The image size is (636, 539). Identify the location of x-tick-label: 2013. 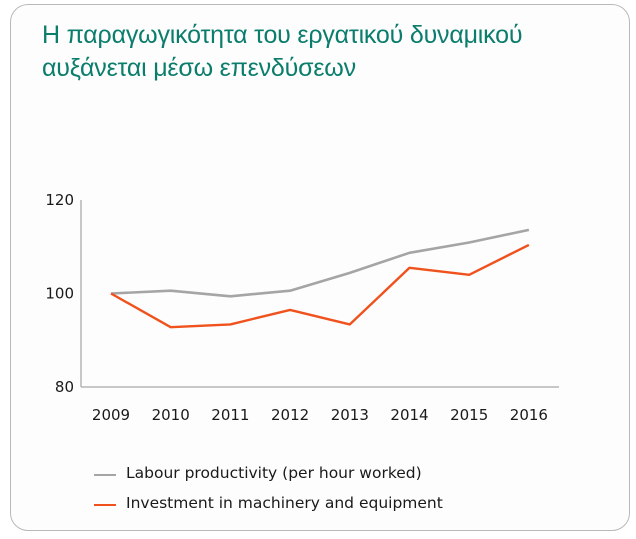
(350, 415).